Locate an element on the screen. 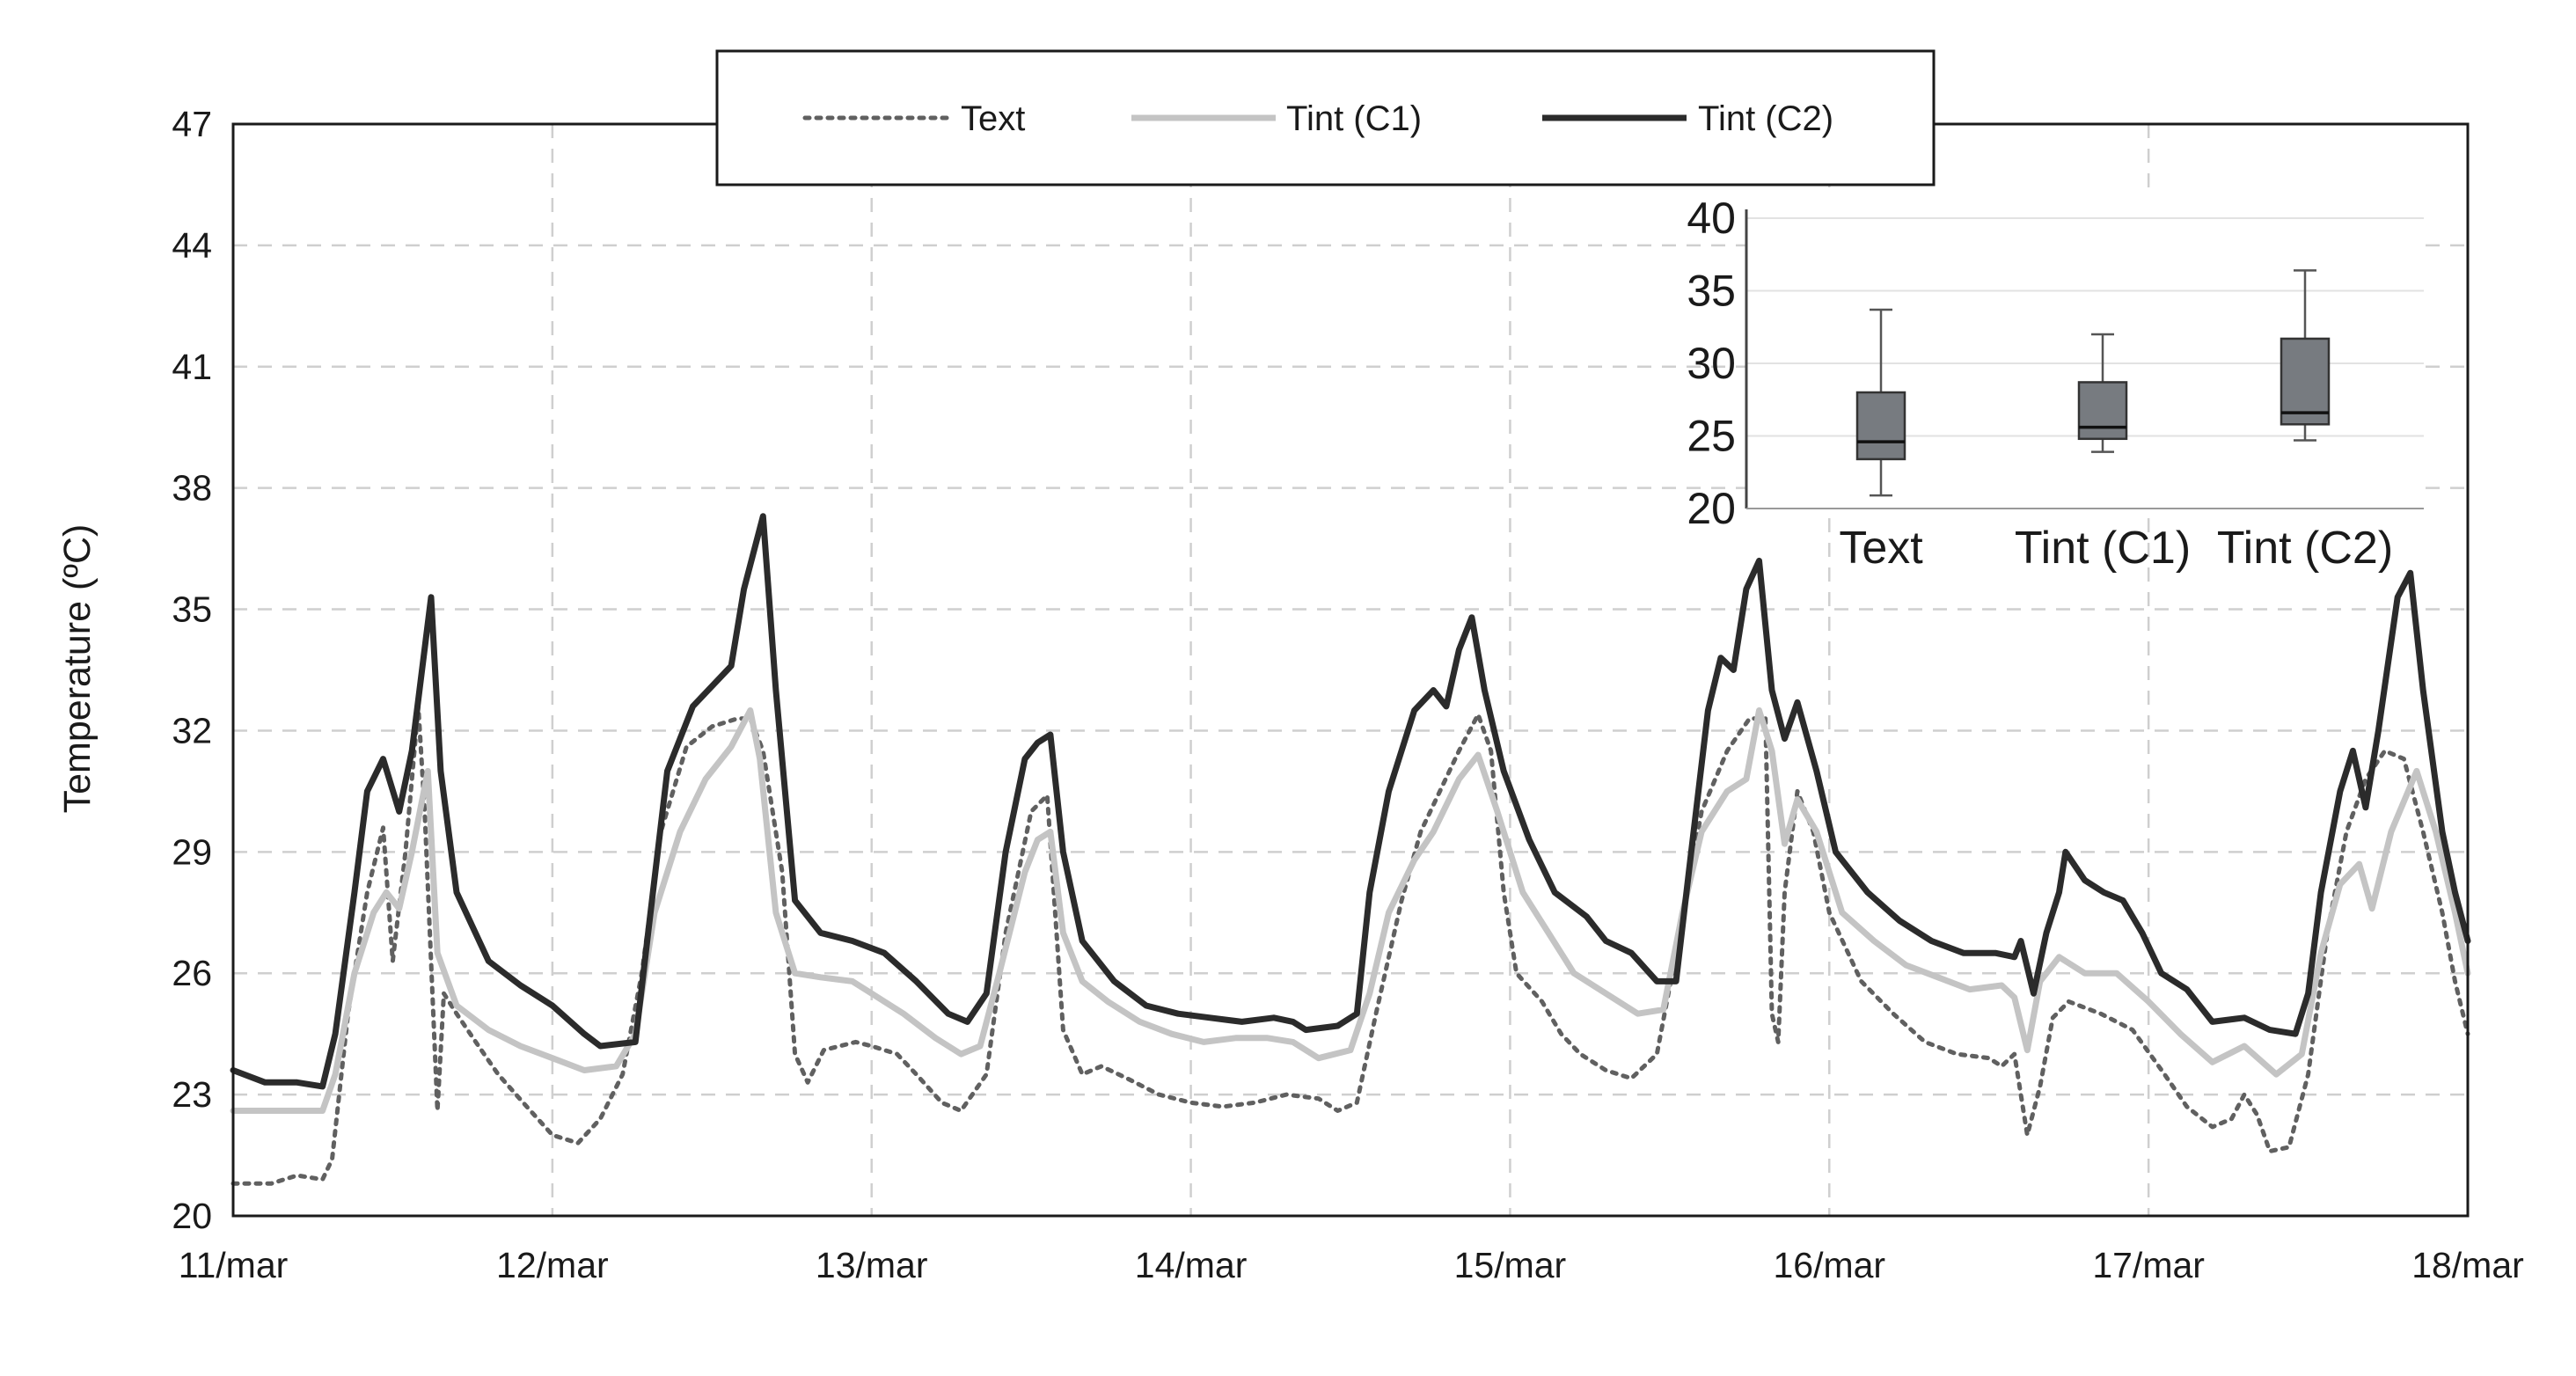 The width and height of the screenshot is (2576, 1376). inset-y-tick-label: 35 is located at coordinates (1711, 292).